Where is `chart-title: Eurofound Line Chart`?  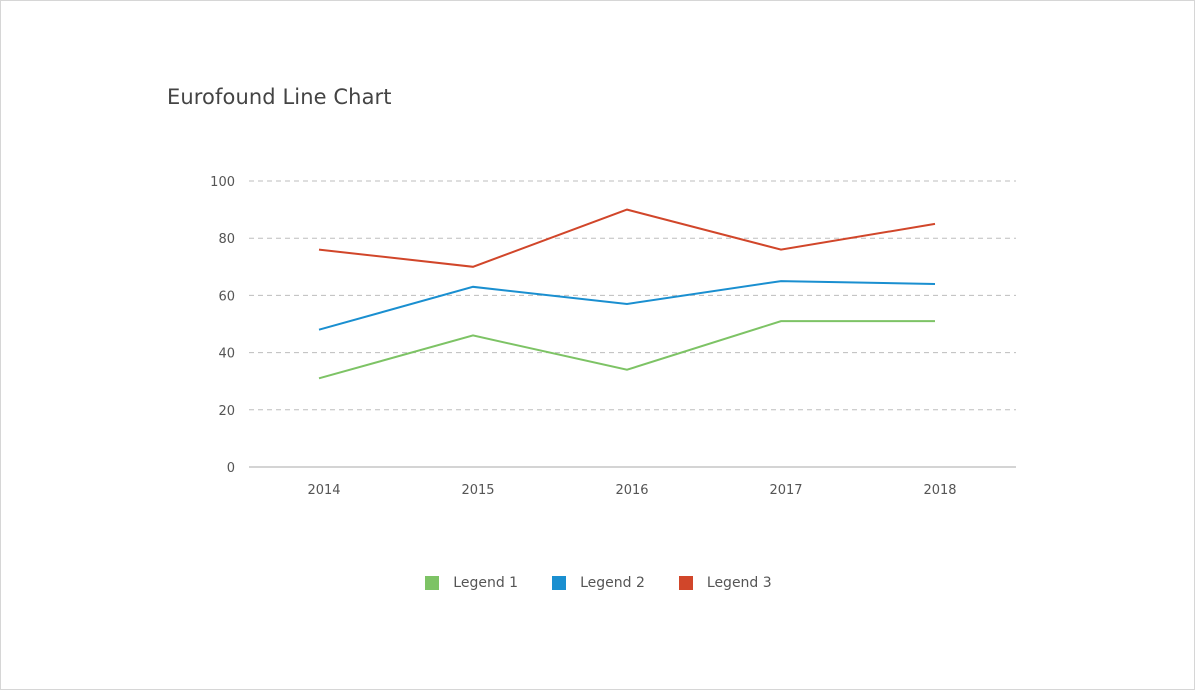 chart-title: Eurofound Line Chart is located at coordinates (279, 97).